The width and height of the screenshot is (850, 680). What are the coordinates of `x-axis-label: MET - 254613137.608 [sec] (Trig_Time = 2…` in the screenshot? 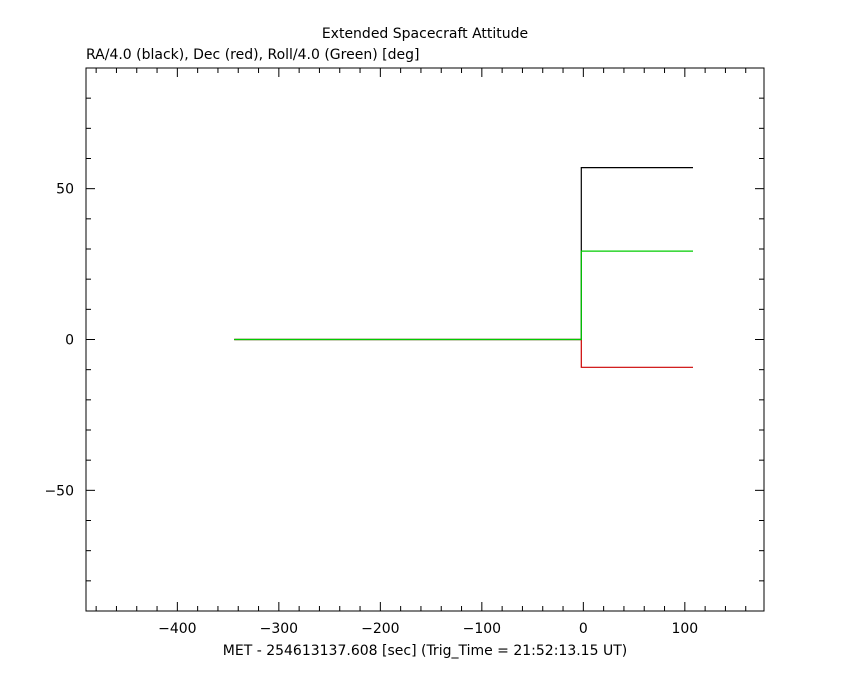 It's located at (425, 651).